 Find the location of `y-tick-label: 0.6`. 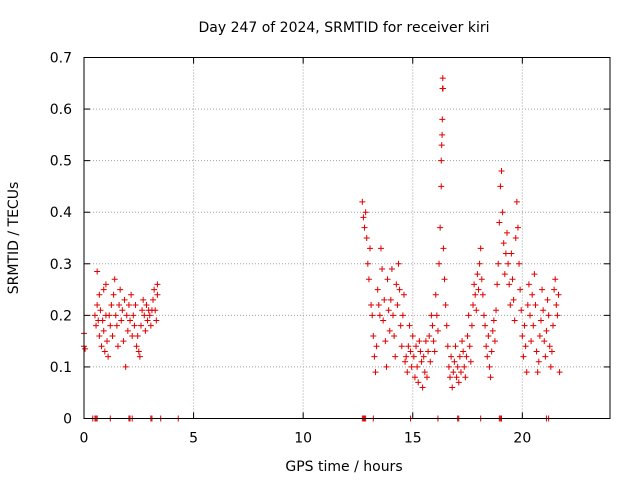

y-tick-label: 0.6 is located at coordinates (61, 110).